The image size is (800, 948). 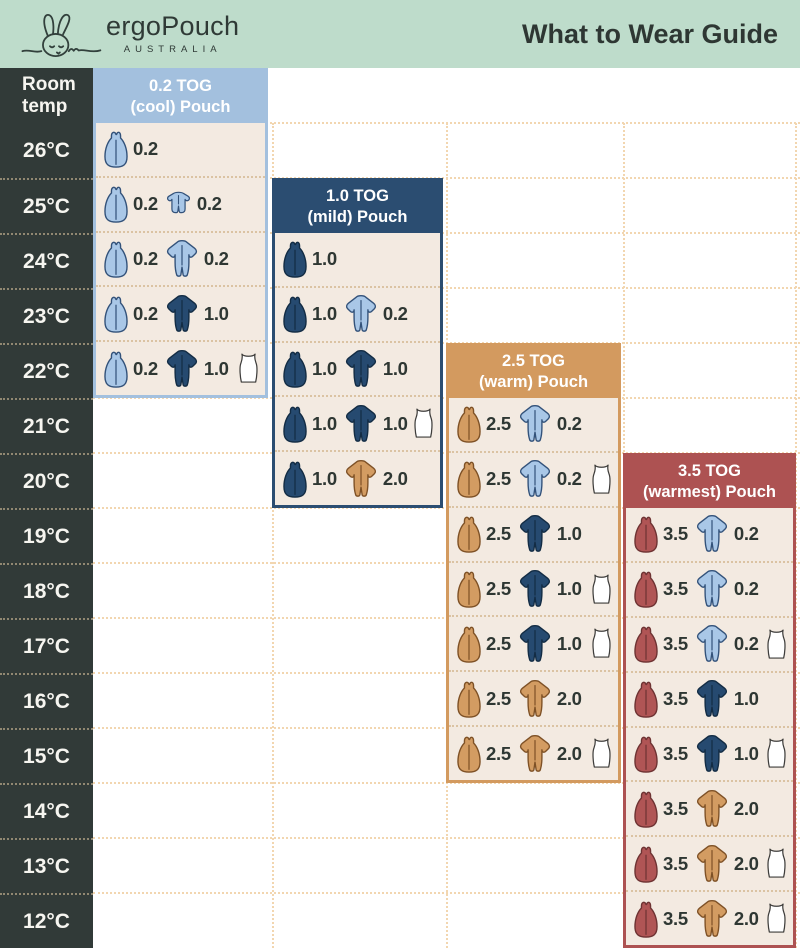 What do you see at coordinates (173, 26) in the screenshot?
I see `brand-name: ergoPouch` at bounding box center [173, 26].